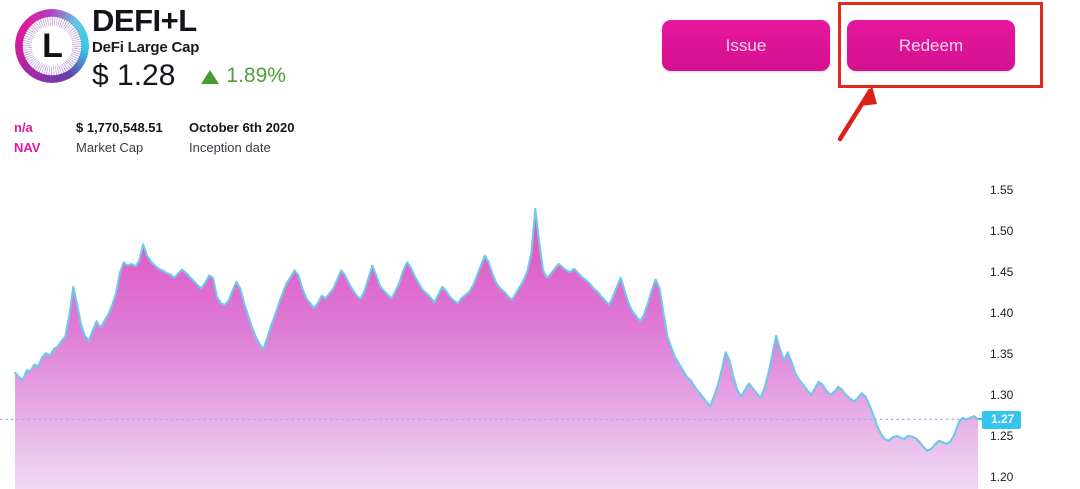  What do you see at coordinates (27, 147) in the screenshot?
I see `stat-label: NAV` at bounding box center [27, 147].